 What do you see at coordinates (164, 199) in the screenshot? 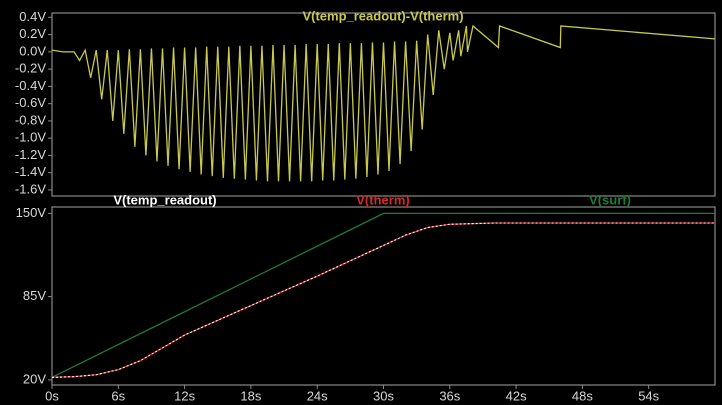
I see `legend-label: V(temp_readout)` at bounding box center [164, 199].